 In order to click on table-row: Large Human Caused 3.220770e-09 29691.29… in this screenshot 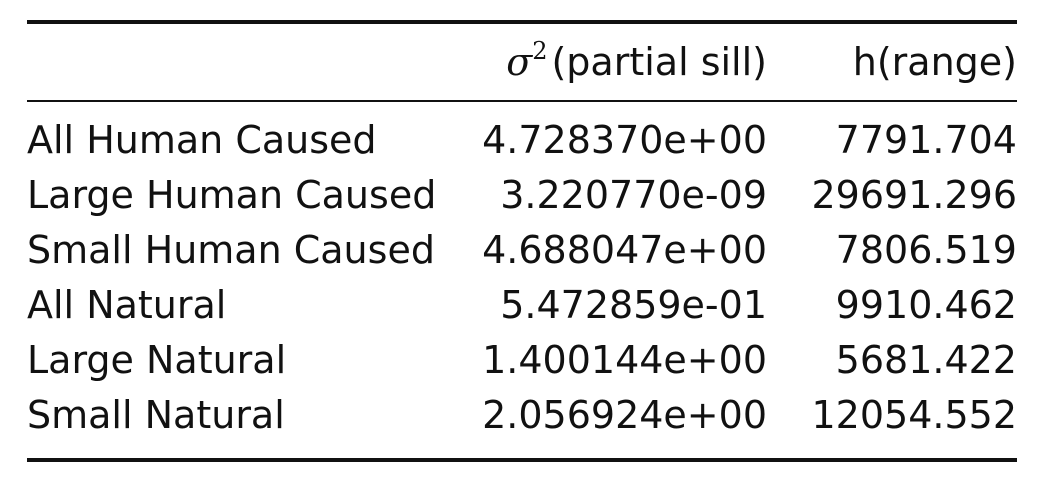, I will do `click(522, 194)`.